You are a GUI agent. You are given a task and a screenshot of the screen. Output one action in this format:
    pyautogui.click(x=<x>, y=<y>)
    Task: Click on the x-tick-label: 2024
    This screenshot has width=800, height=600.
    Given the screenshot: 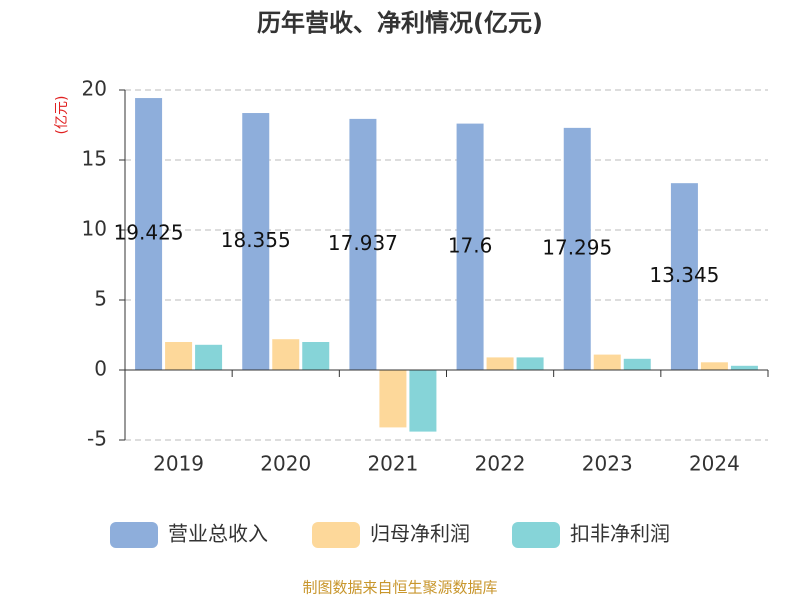 What is the action you would take?
    pyautogui.click(x=714, y=464)
    